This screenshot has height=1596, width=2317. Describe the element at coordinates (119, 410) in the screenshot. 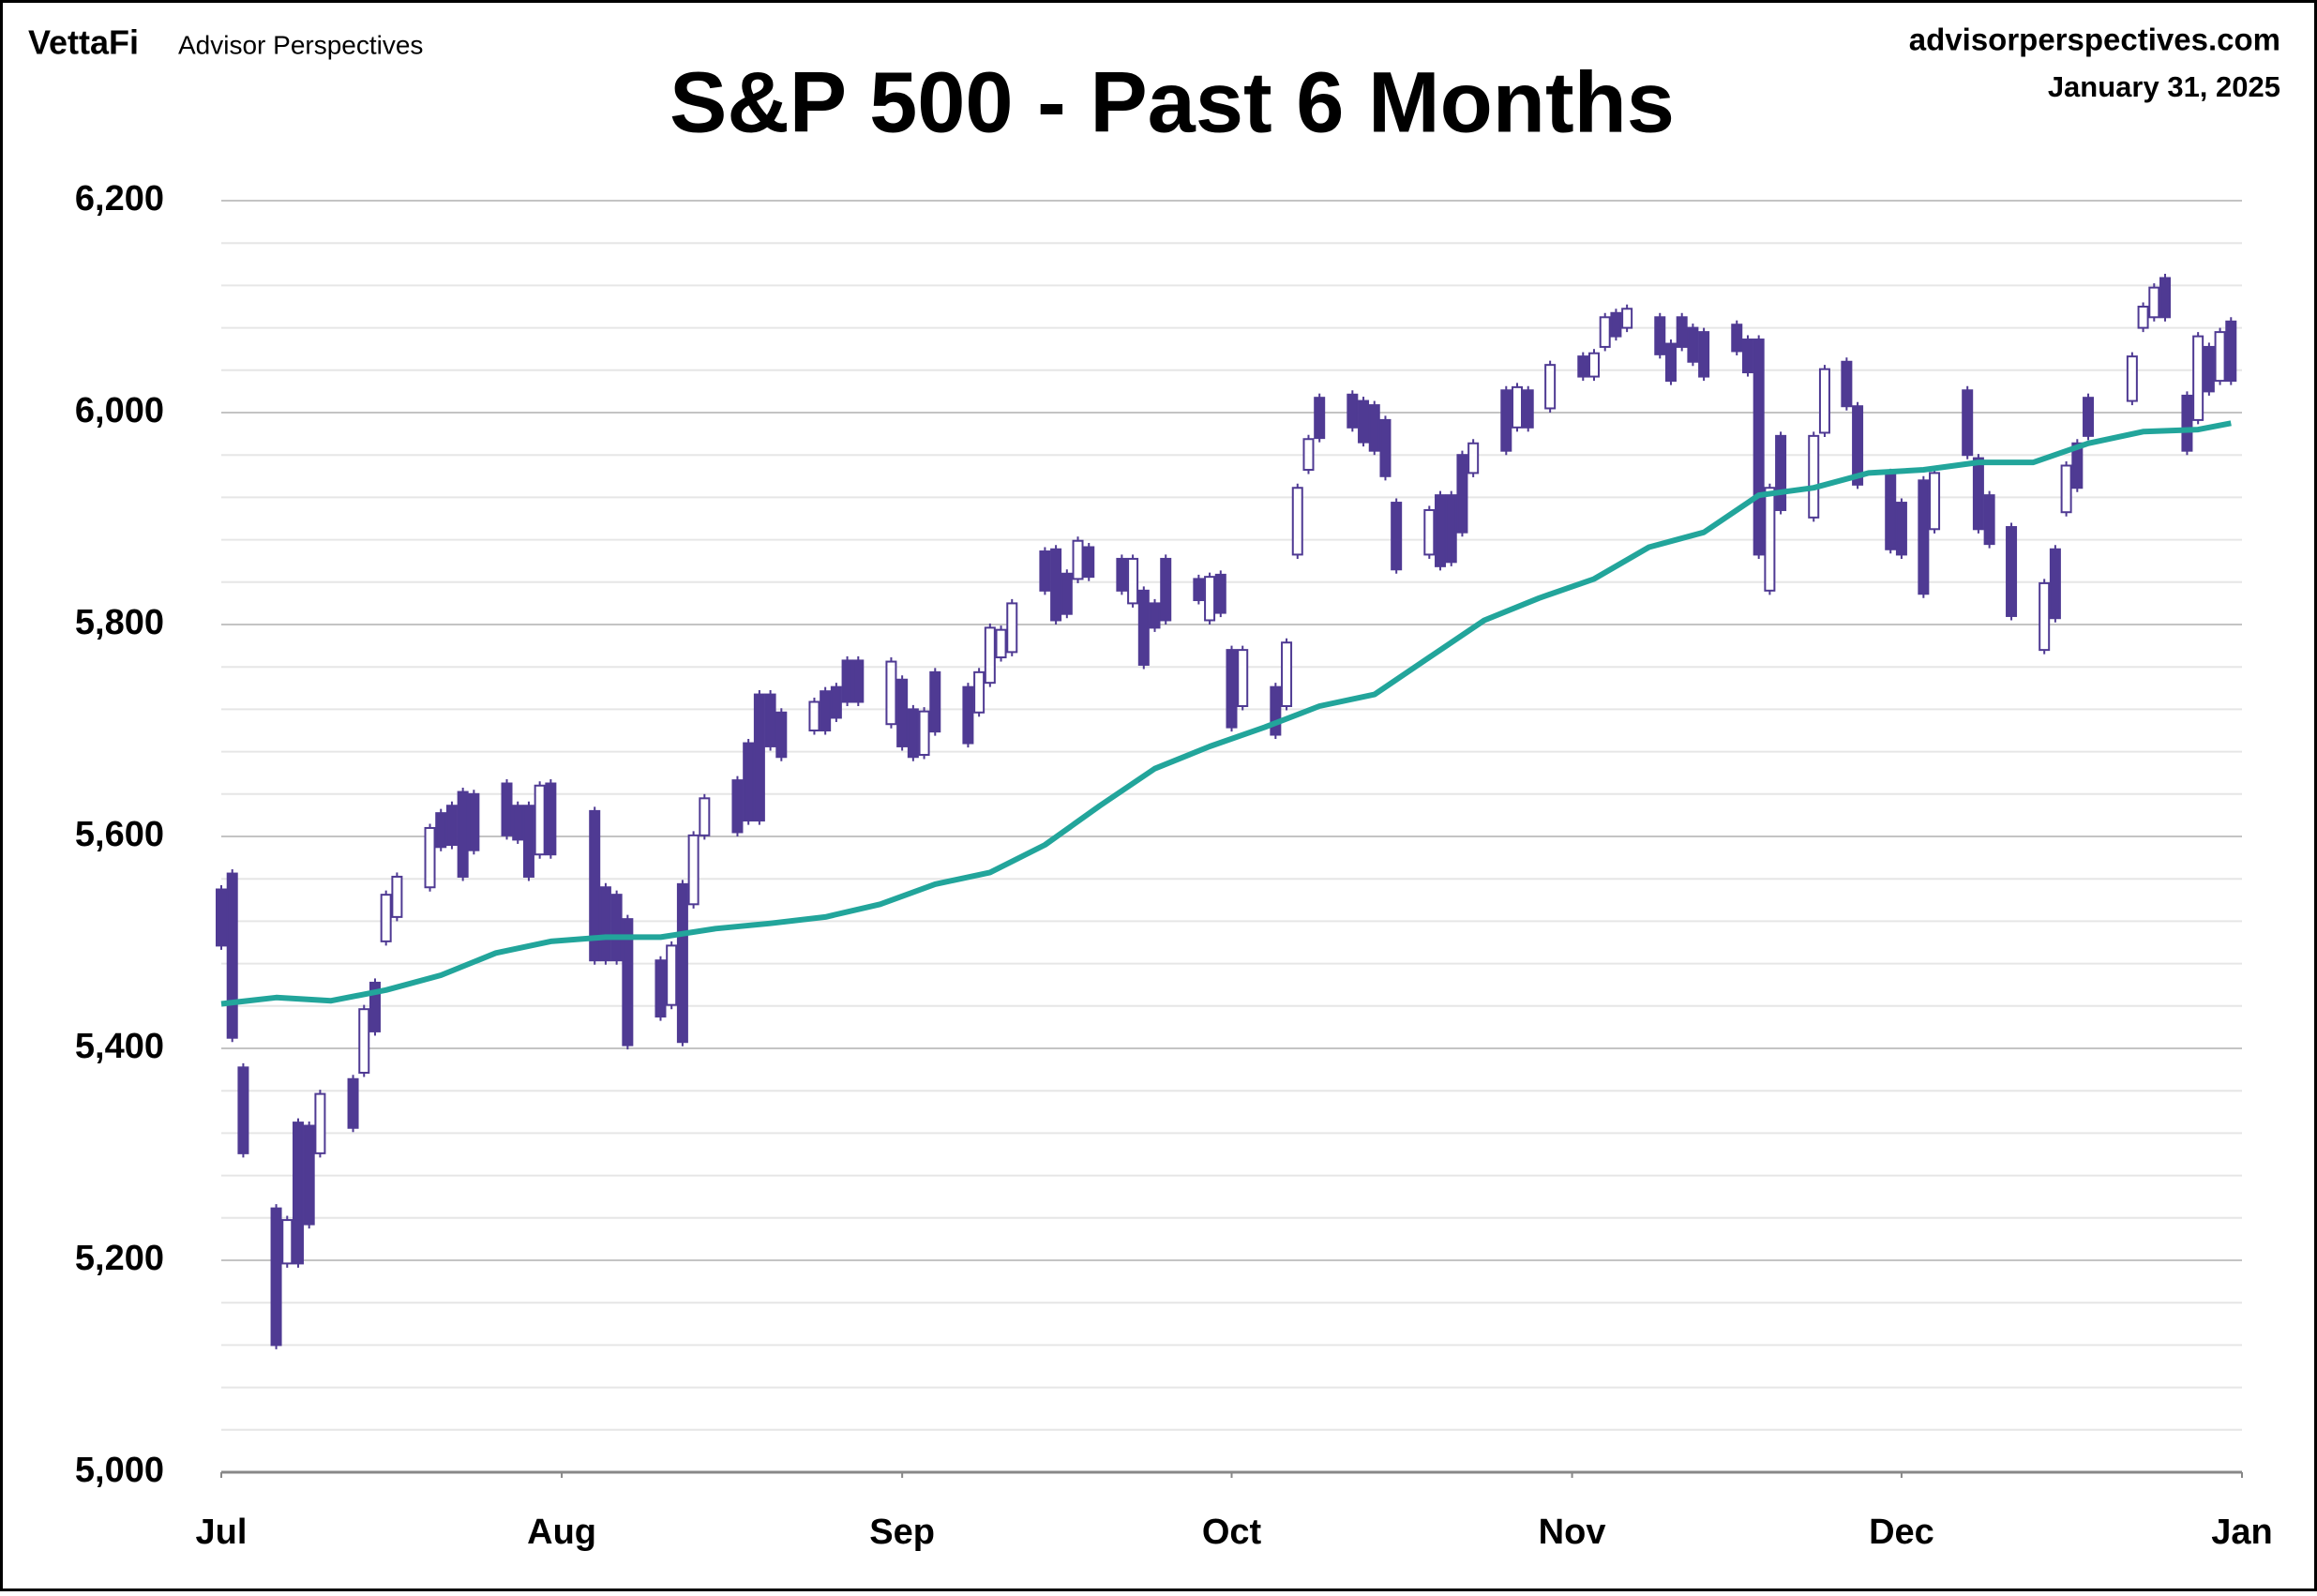

I see `y-tick-label: 6,000` at that location.